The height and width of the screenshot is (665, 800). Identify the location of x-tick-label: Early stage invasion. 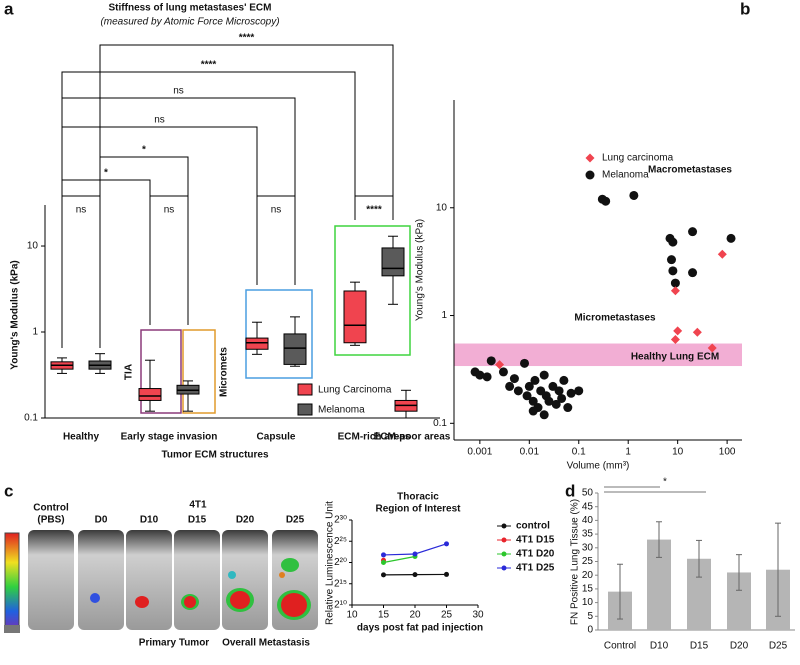
(169, 437).